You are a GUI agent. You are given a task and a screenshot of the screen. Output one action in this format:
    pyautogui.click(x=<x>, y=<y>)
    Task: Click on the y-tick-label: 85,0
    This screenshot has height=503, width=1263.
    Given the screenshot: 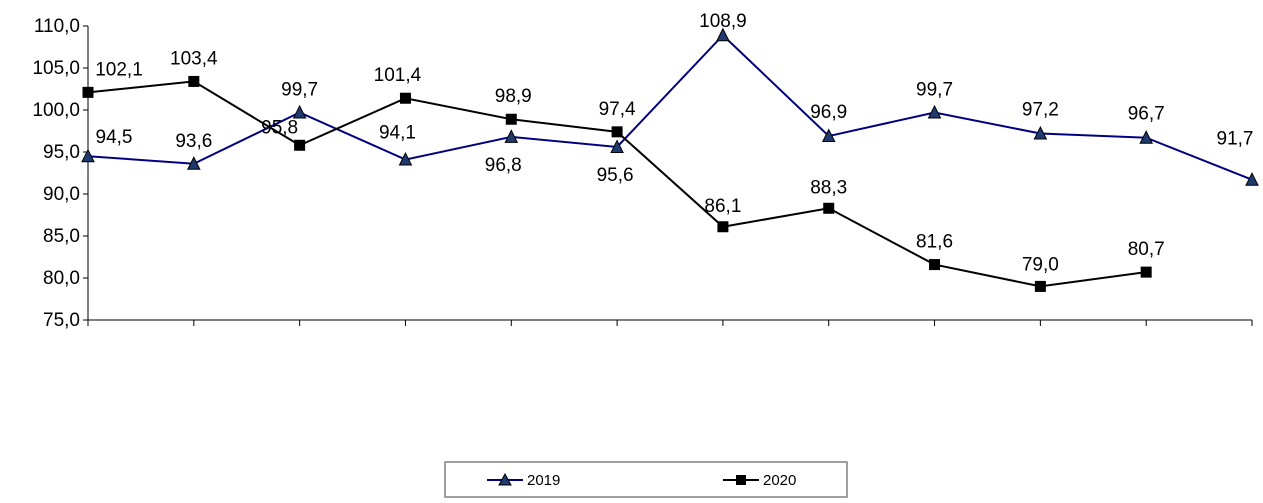 What is the action you would take?
    pyautogui.click(x=61, y=236)
    